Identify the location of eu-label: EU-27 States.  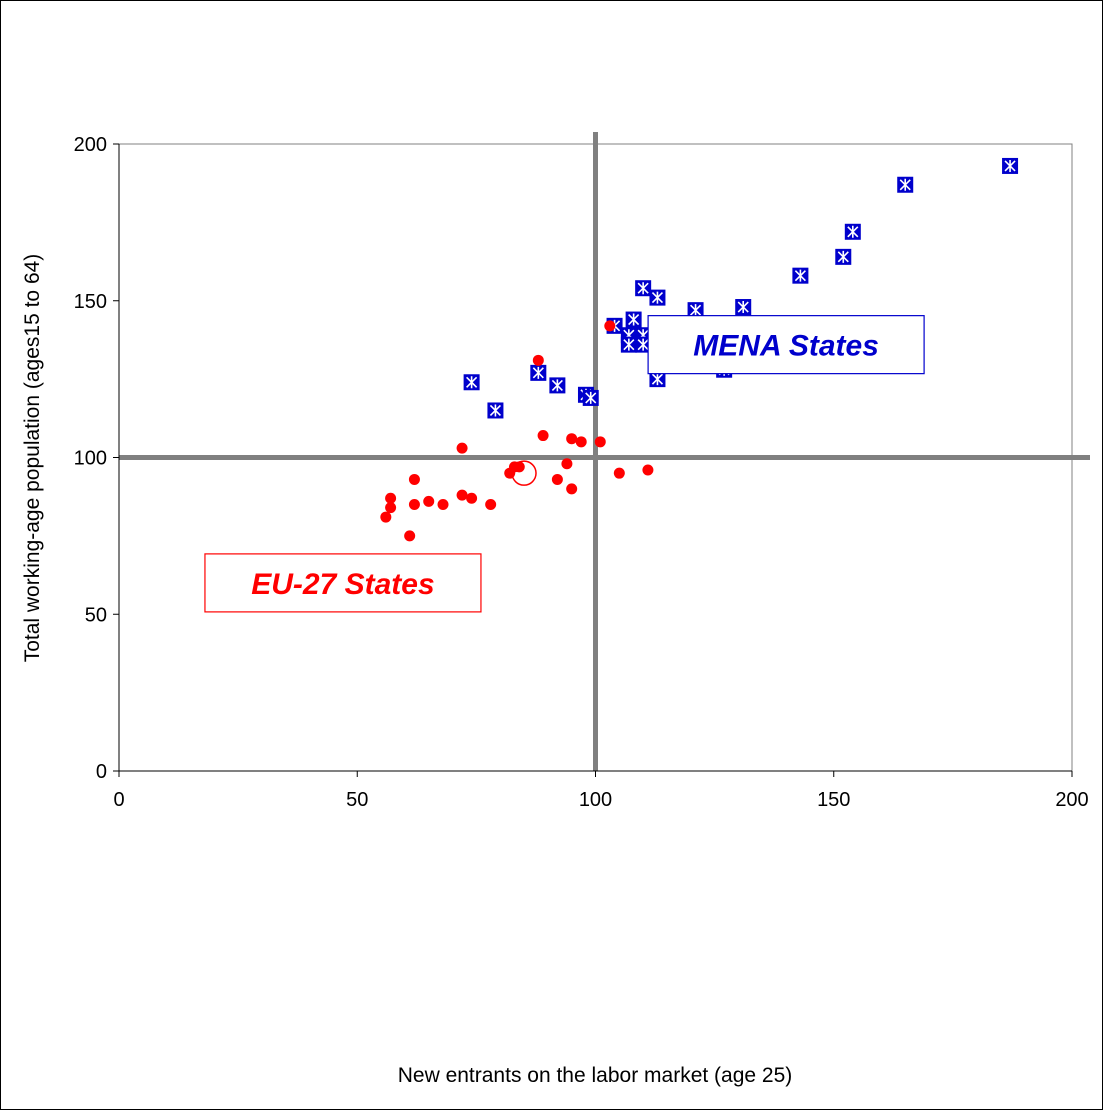
(342, 584).